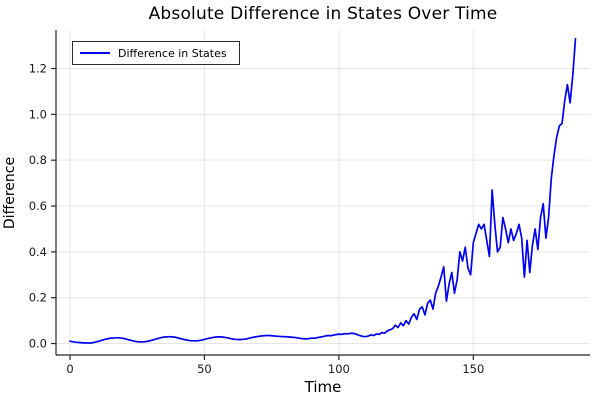  What do you see at coordinates (38, 344) in the screenshot?
I see `y-tick-label: 0.0` at bounding box center [38, 344].